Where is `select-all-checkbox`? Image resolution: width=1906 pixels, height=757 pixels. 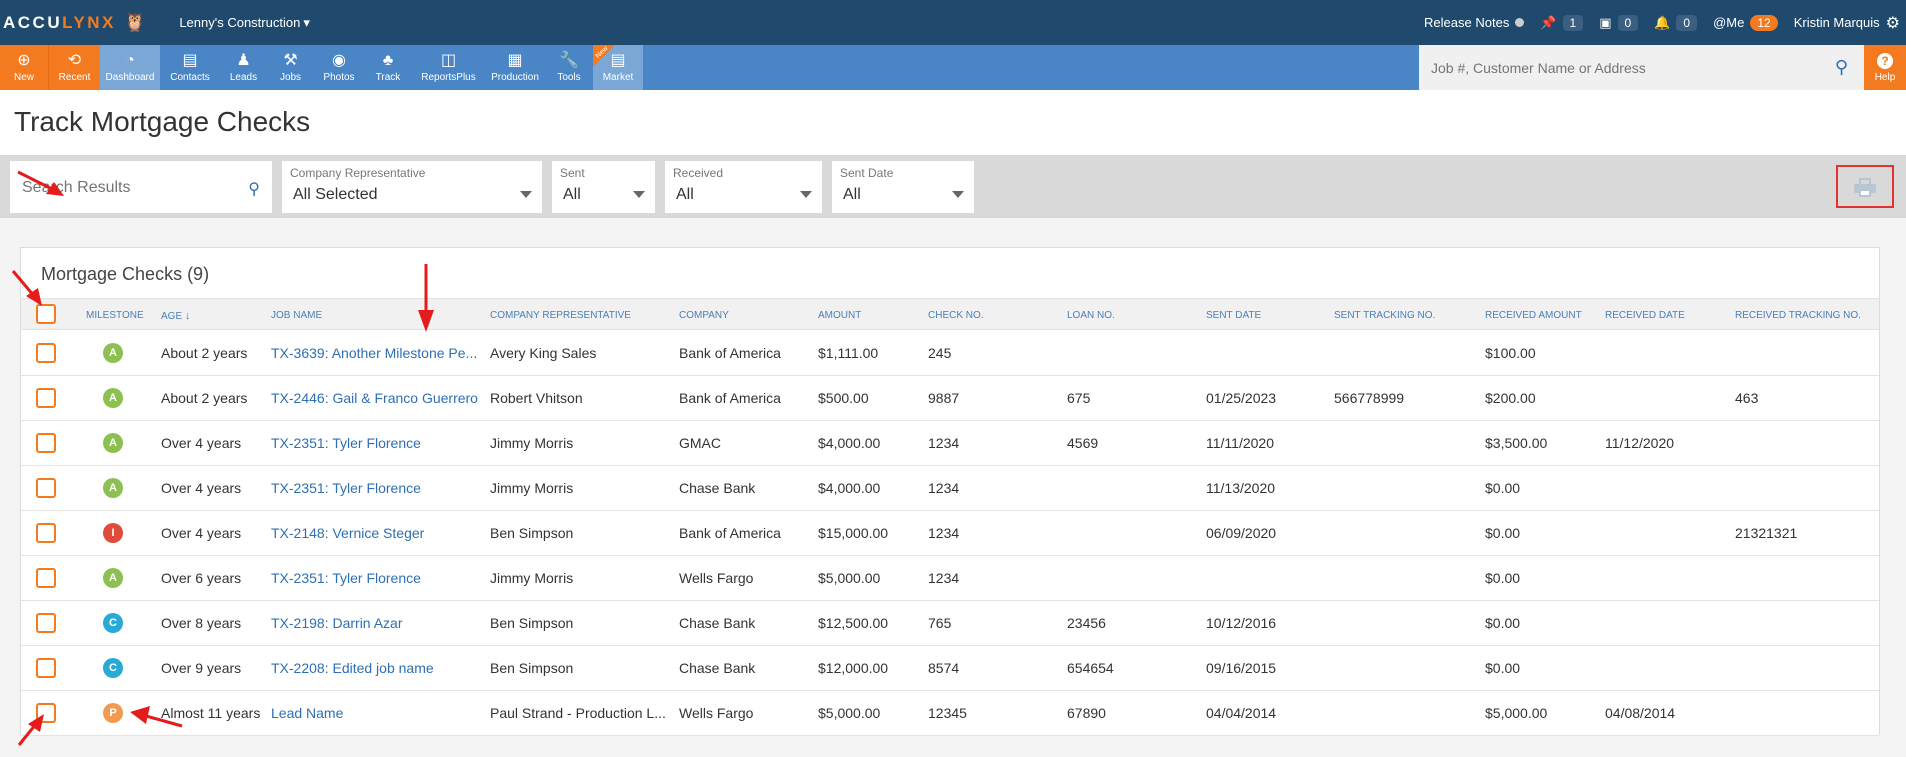
select-all-checkbox is located at coordinates (46, 314).